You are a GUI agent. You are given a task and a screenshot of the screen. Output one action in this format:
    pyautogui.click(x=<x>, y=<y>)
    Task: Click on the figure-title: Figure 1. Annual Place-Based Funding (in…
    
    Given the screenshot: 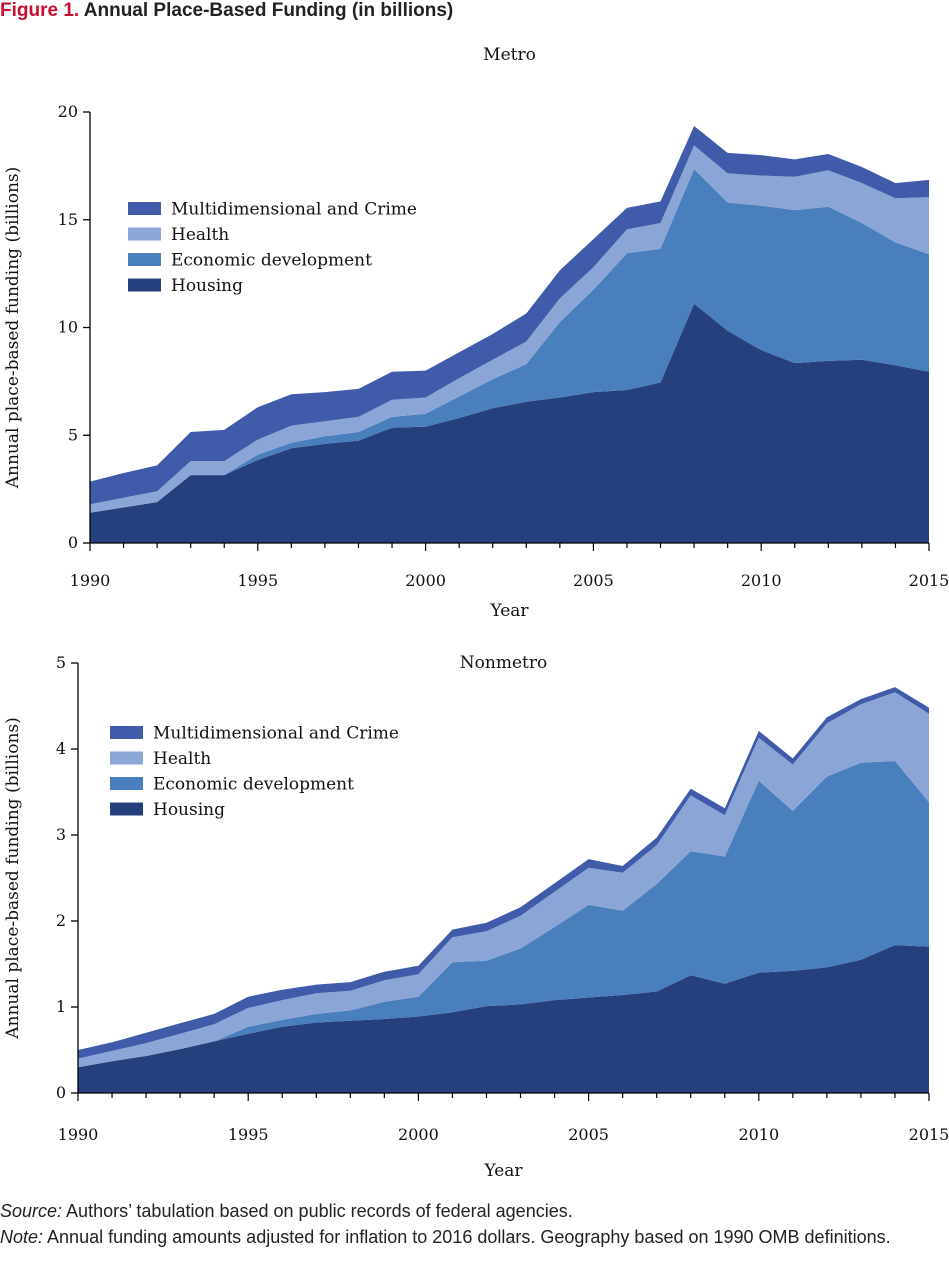 What is the action you would take?
    pyautogui.click(x=226, y=11)
    